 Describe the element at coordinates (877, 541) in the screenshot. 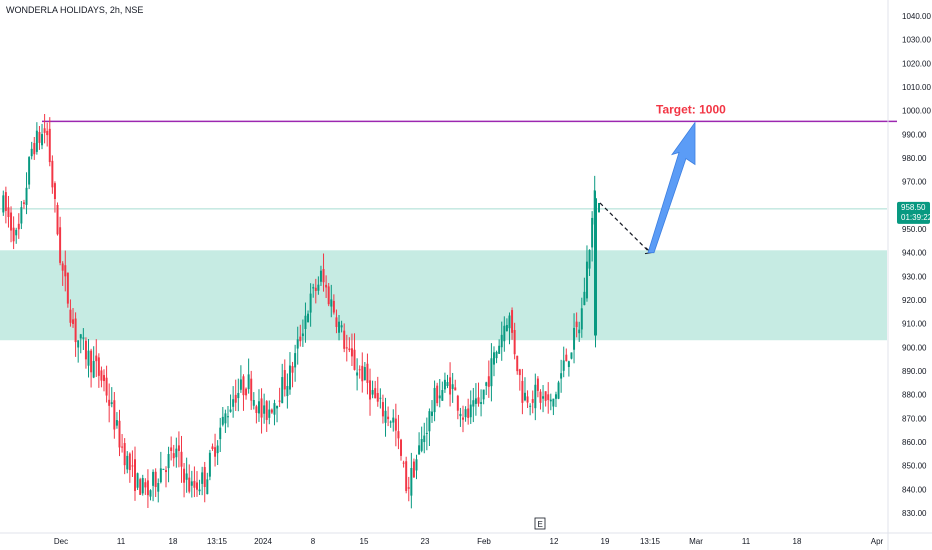

I see `time-tick-label: Apr` at that location.